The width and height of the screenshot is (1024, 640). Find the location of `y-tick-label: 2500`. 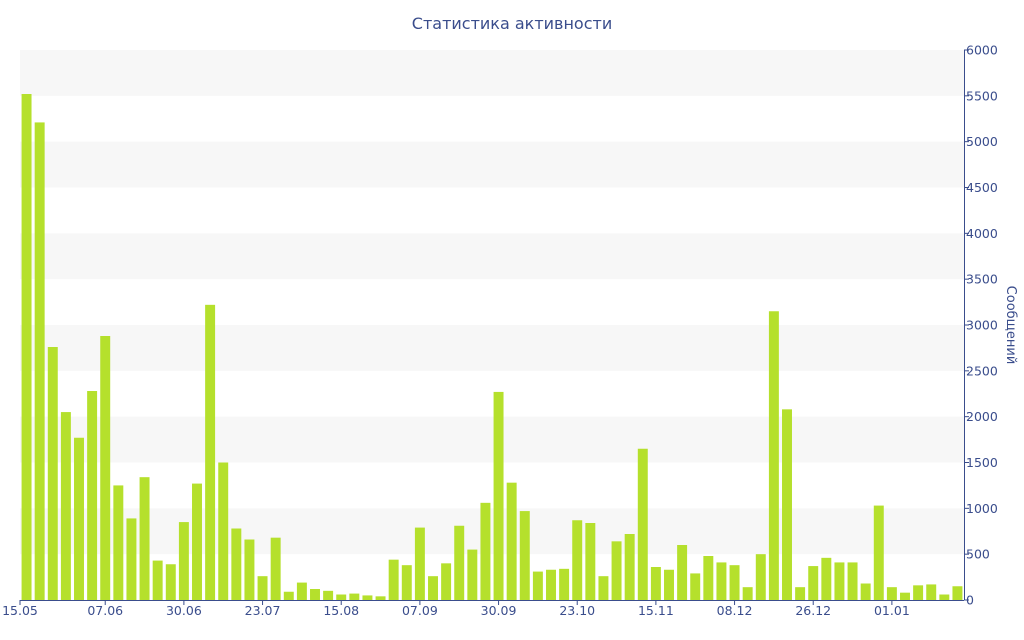

y-tick-label: 2500 is located at coordinates (982, 370).